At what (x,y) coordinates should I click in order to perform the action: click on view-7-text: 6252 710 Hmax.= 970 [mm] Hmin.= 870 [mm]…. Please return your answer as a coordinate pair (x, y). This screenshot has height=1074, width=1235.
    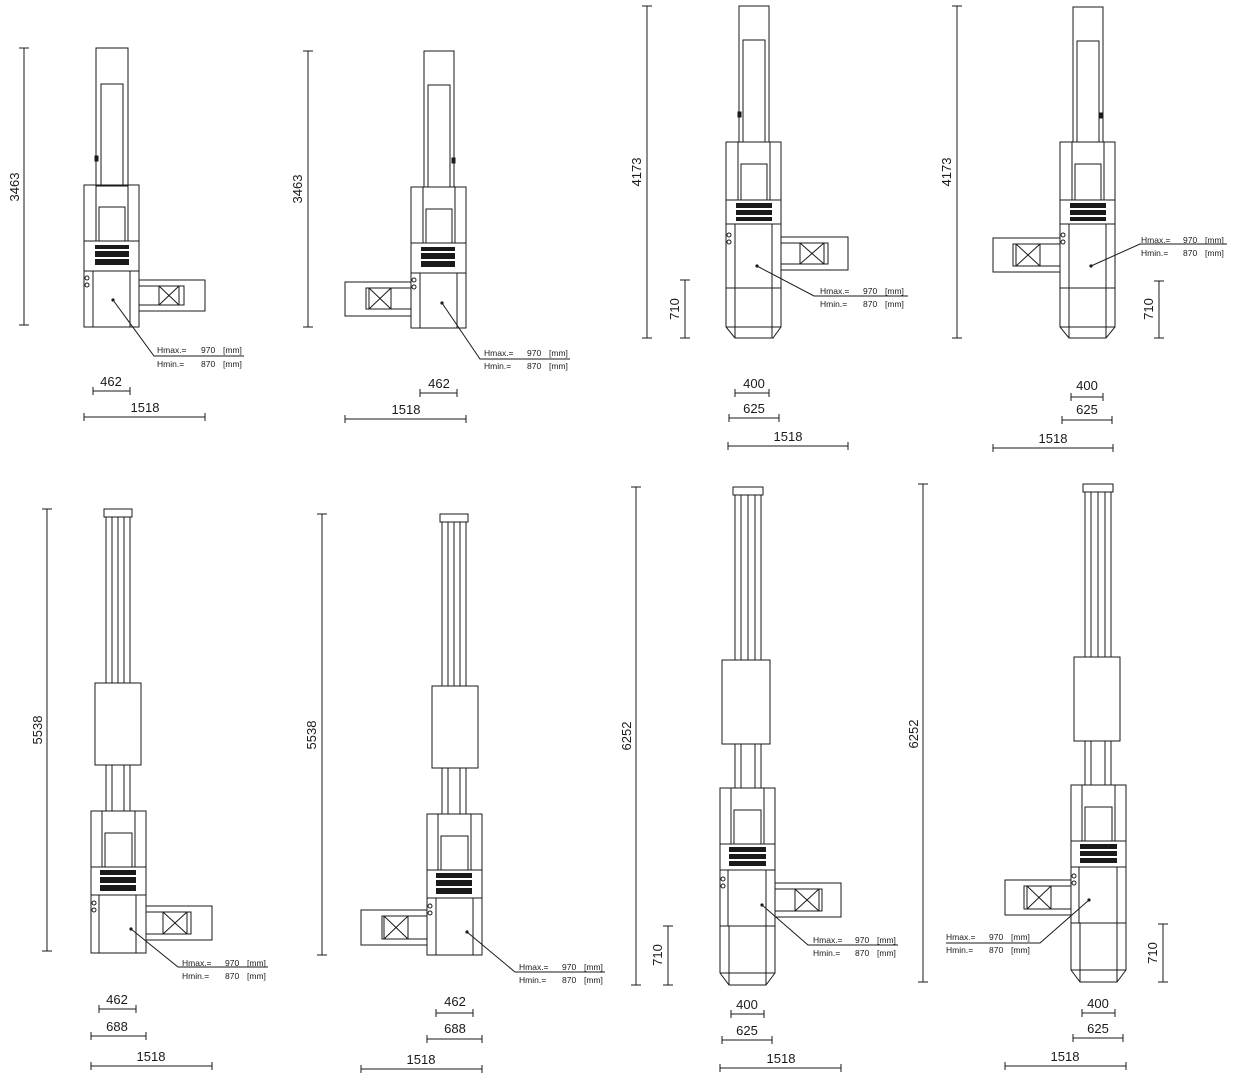
    Looking at the image, I should click on (757, 894).